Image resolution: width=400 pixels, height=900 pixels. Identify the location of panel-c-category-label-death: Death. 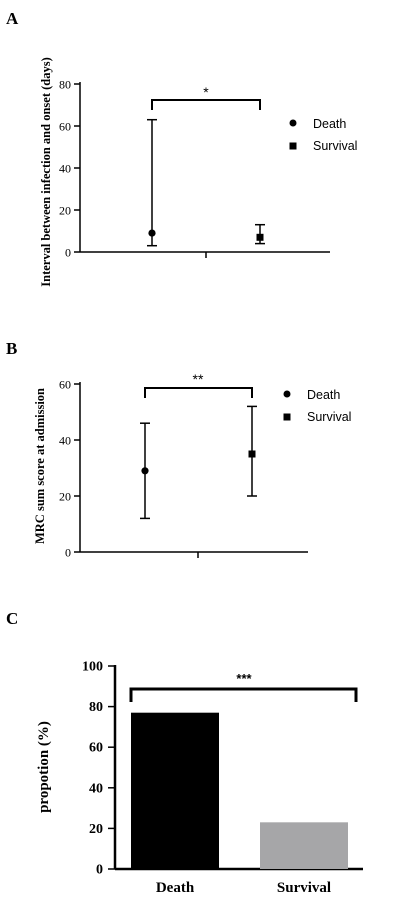
(175, 888).